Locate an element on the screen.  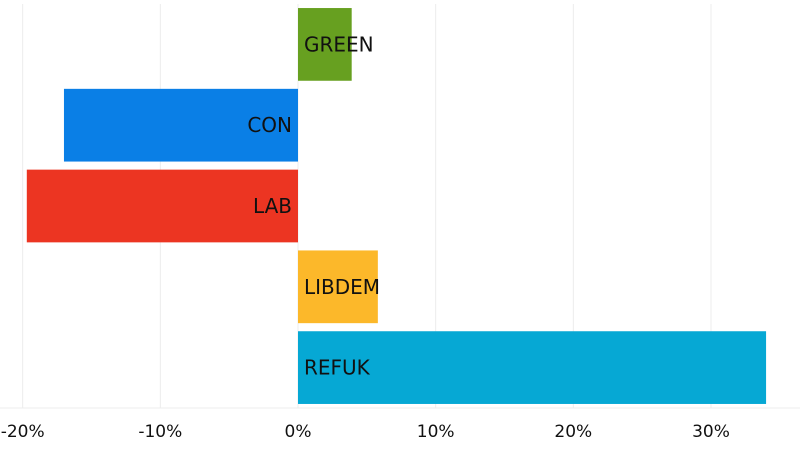
bar-green is located at coordinates (325, 44).